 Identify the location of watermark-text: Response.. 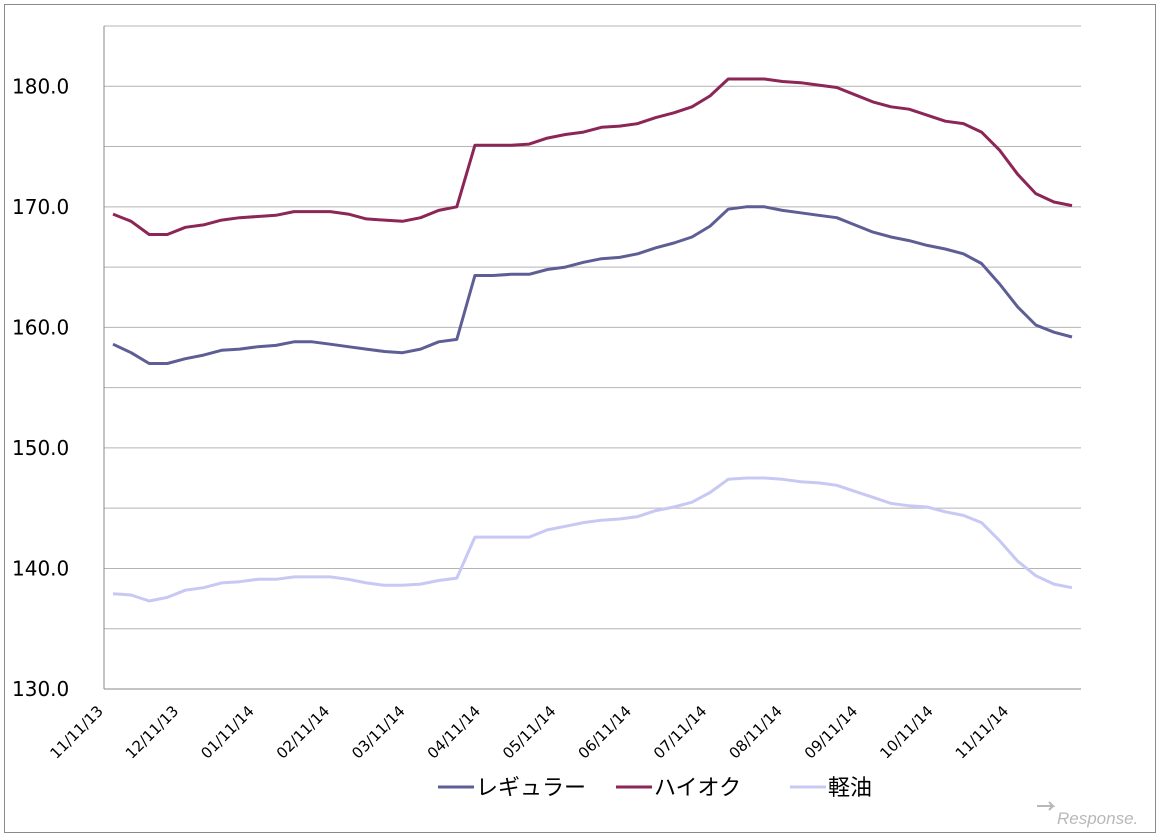
(1097, 818).